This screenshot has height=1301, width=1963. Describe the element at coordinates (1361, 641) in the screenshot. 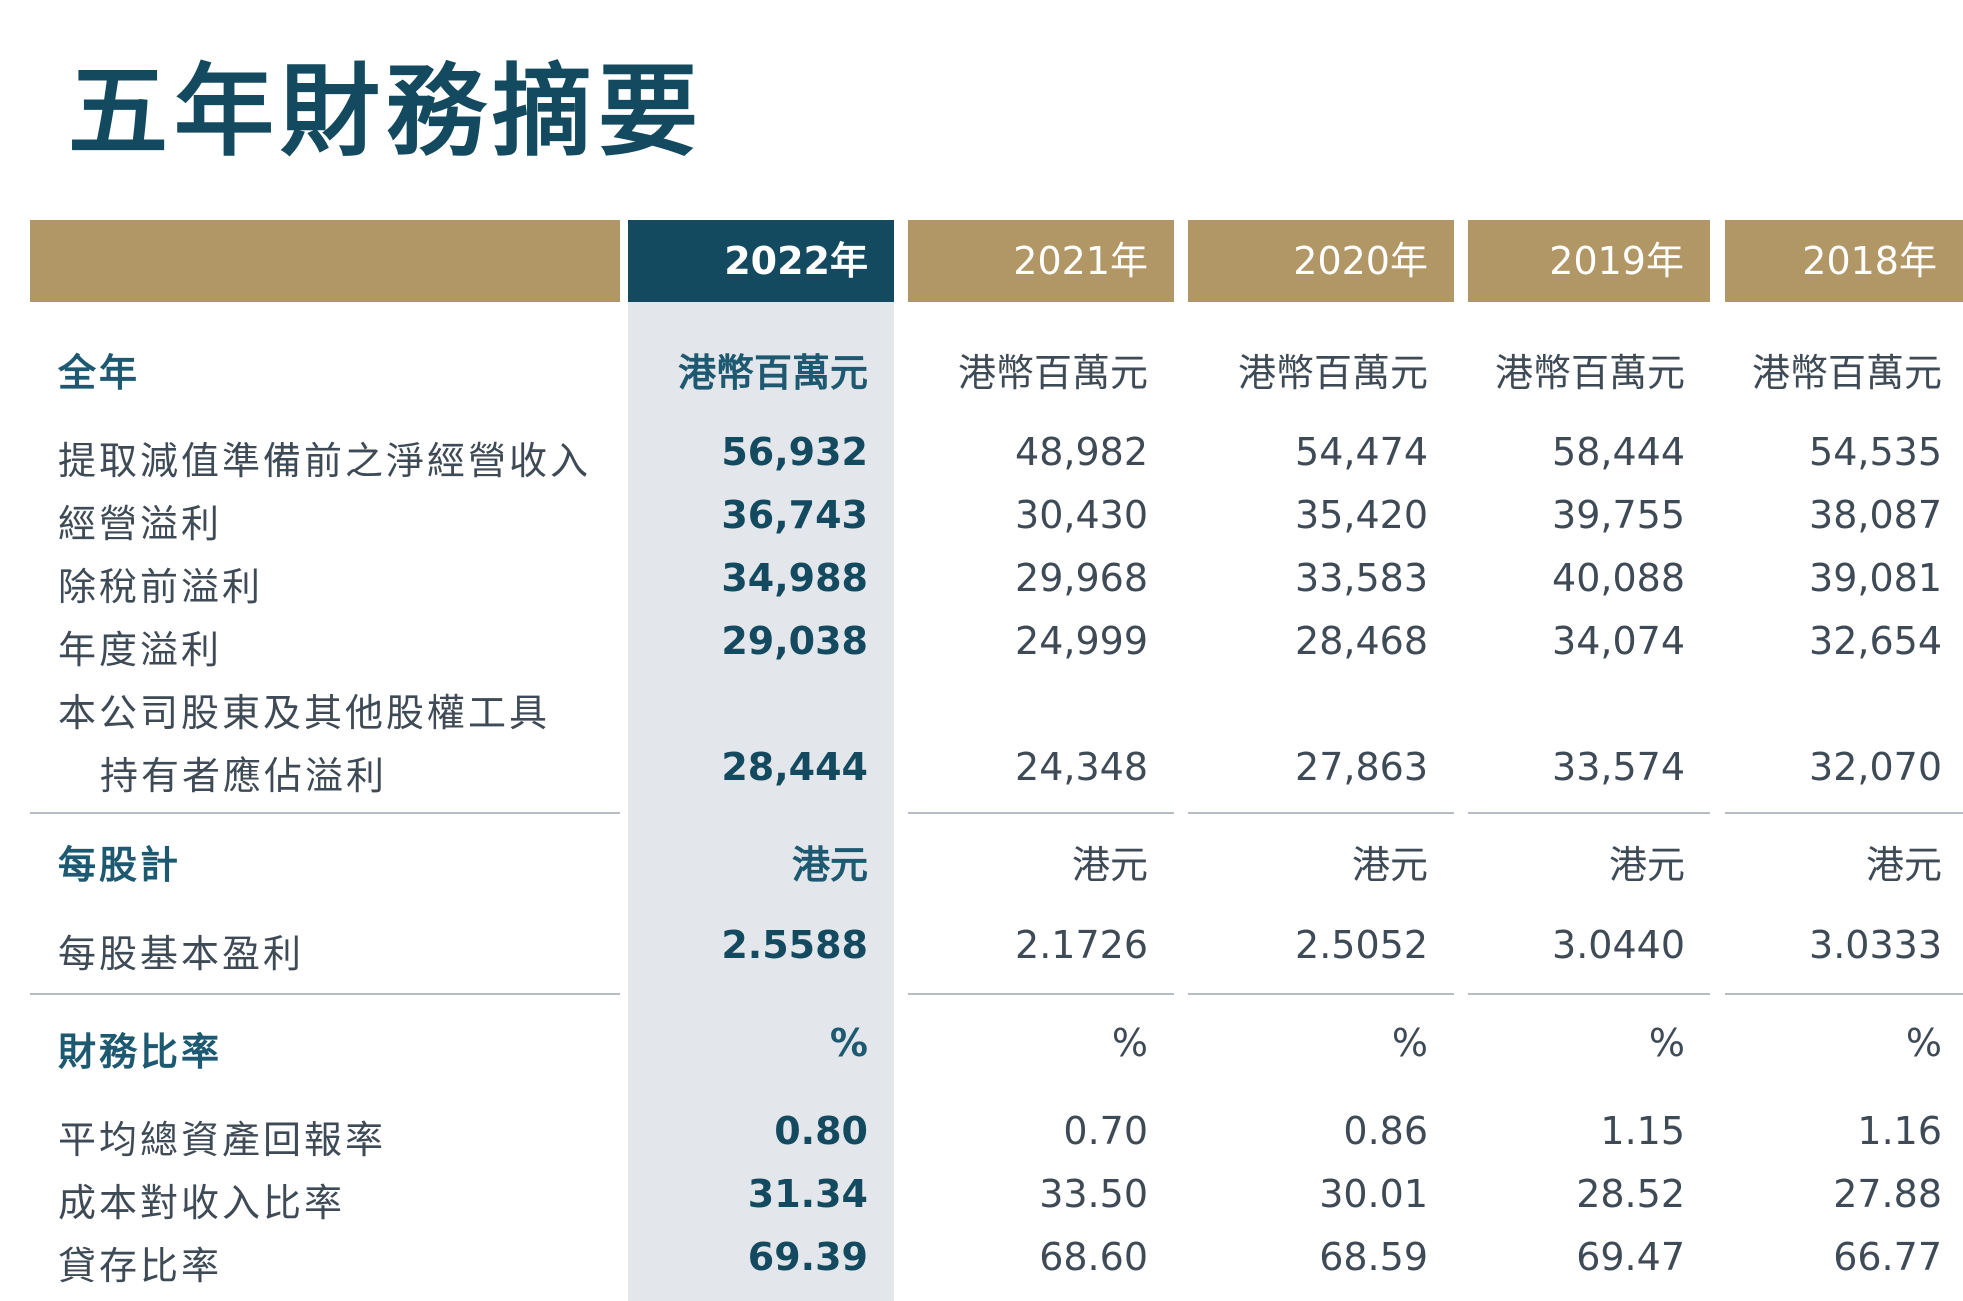

I see `value-cell: 28,468` at that location.